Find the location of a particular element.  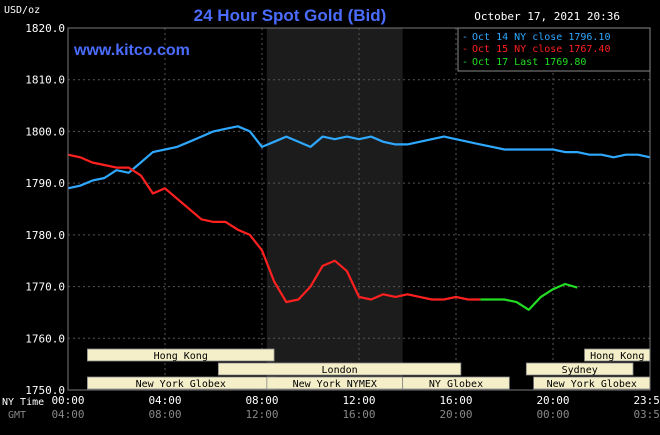

x-tick-label-gmt: 08:00 is located at coordinates (164, 414).